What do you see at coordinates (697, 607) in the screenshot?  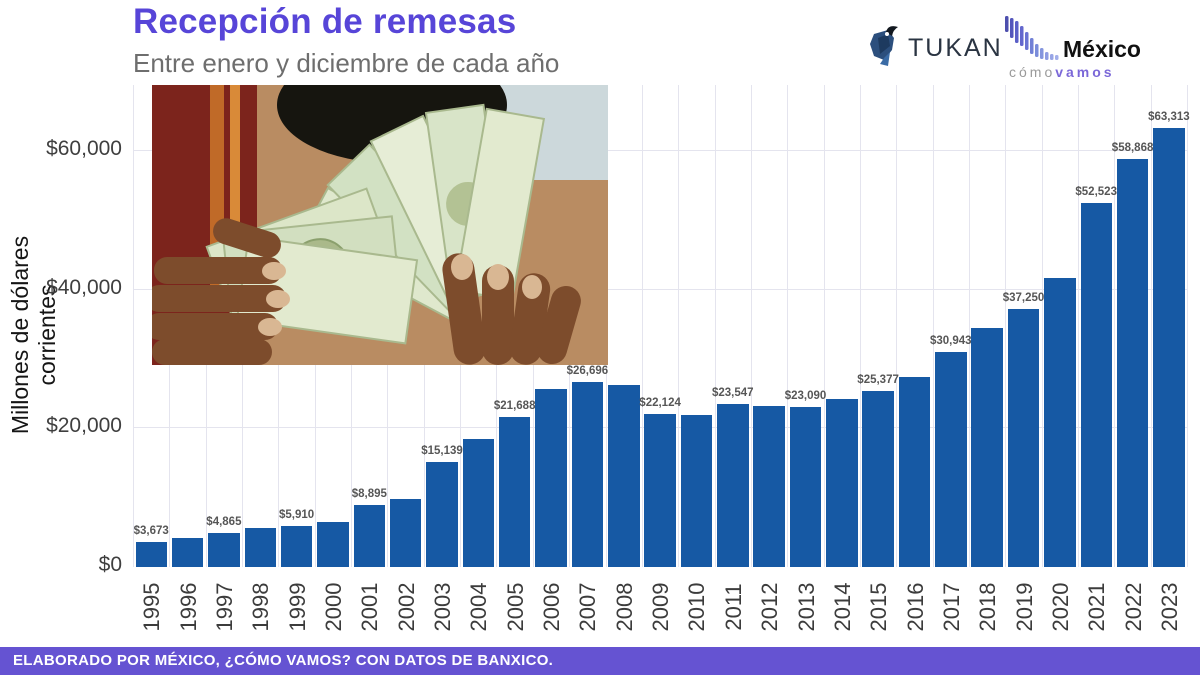 I see `x-tick-label-2010: 2010` at bounding box center [697, 607].